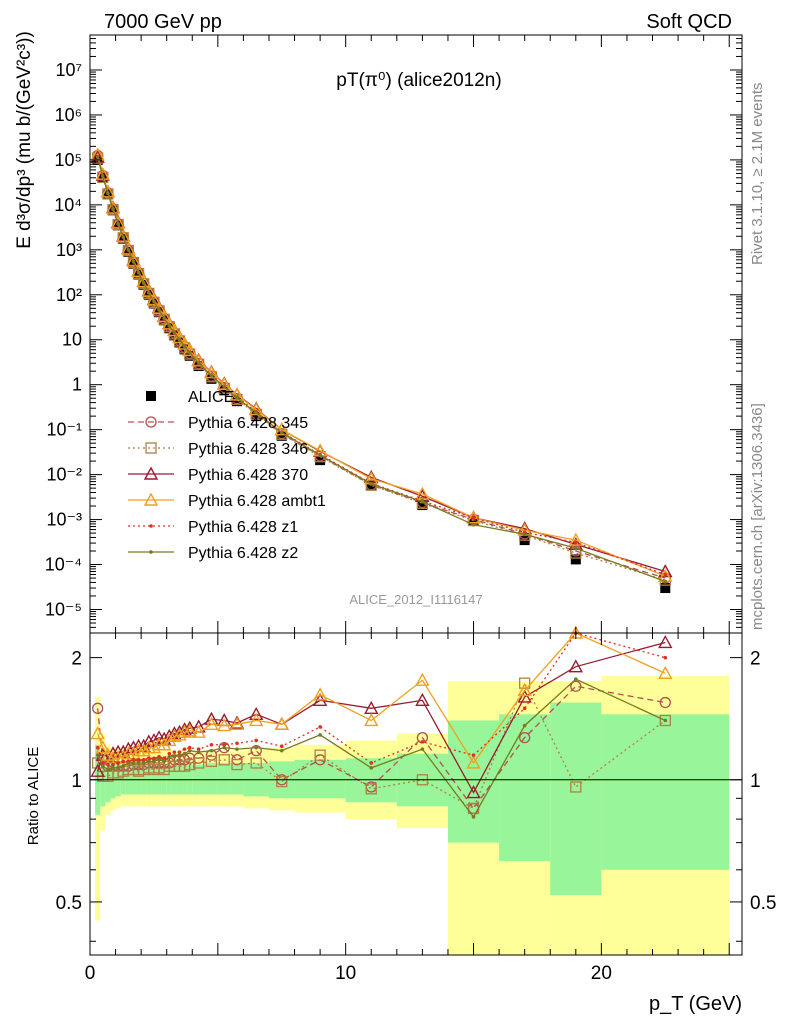  I want to click on main-y-axis-label: E d³σ/dp³ (mu b/(GeV²c³)), so click(24, 140).